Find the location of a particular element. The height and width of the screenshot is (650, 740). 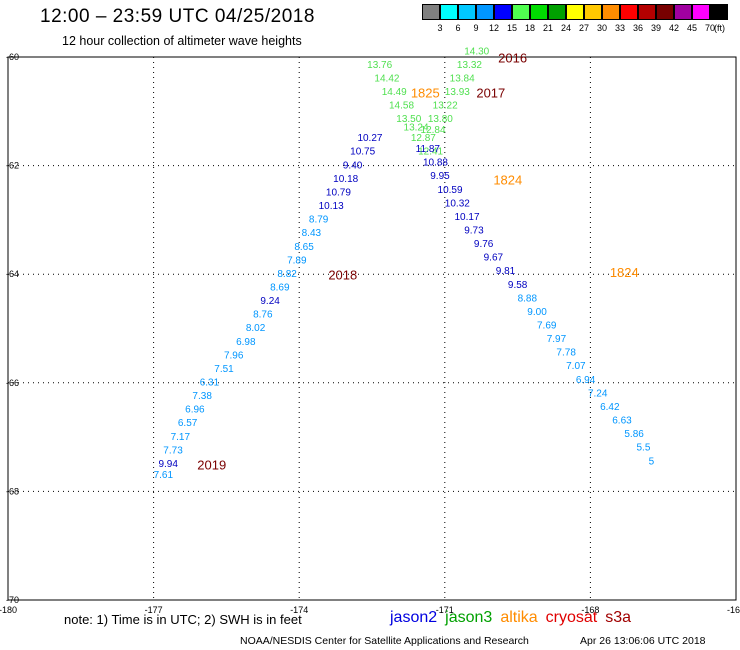

wave-height-label: 9.00 is located at coordinates (537, 312).